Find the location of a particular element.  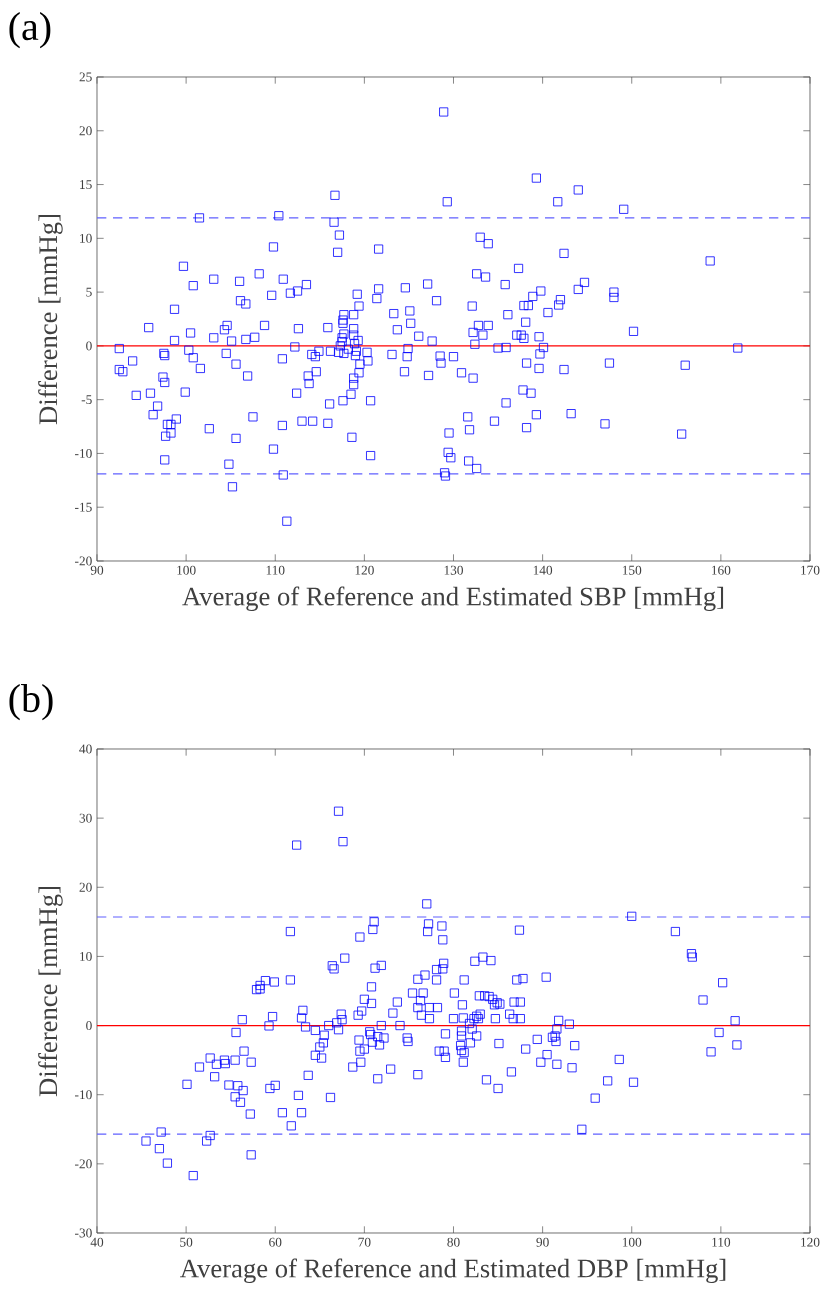

x-tick-label: 50 is located at coordinates (186, 1242).